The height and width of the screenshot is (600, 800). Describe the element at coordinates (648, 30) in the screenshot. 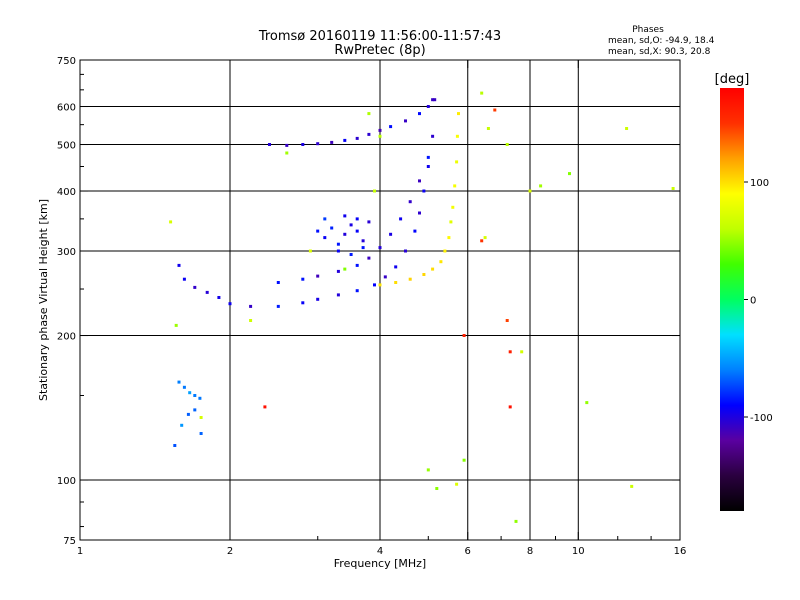

I see `stats-heading: Phases` at that location.